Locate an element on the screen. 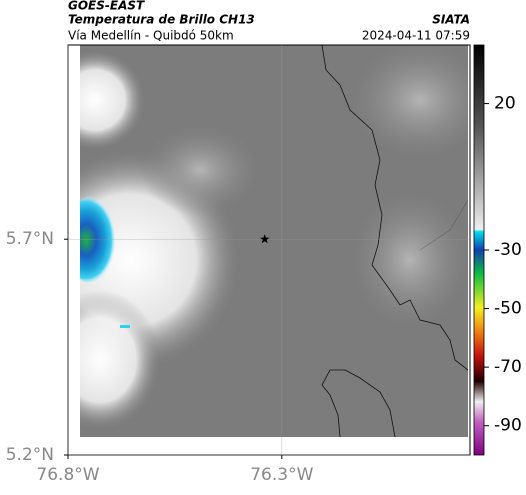 The height and width of the screenshot is (495, 526). y-tick-label: 5.2°N is located at coordinates (30, 455).